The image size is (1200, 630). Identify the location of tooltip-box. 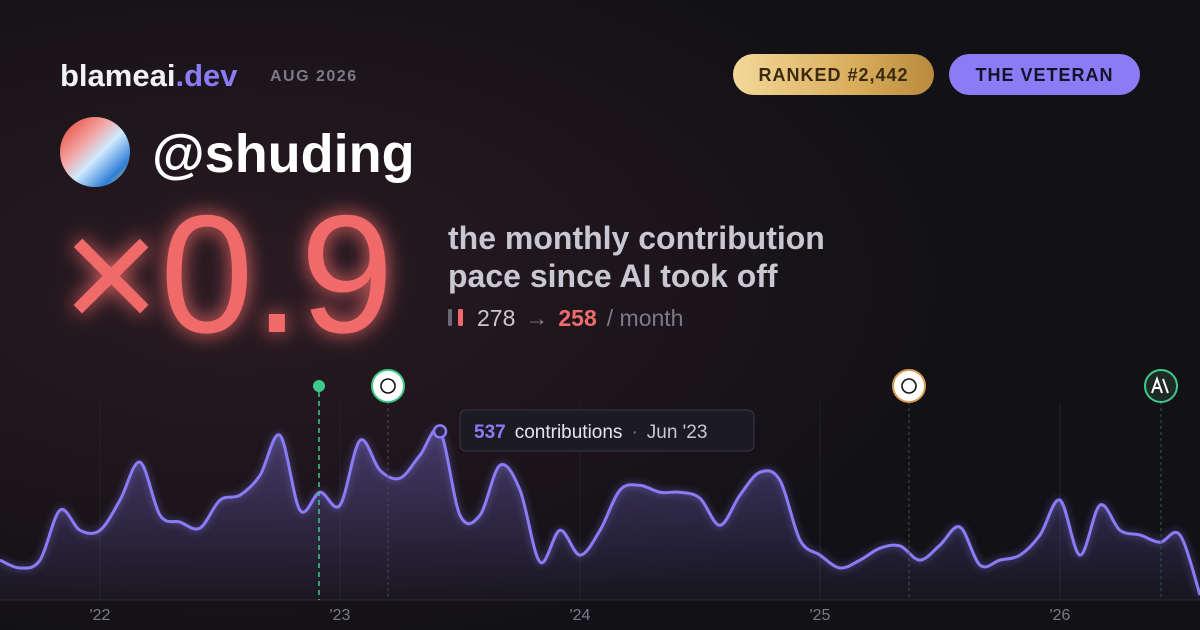
(607, 430).